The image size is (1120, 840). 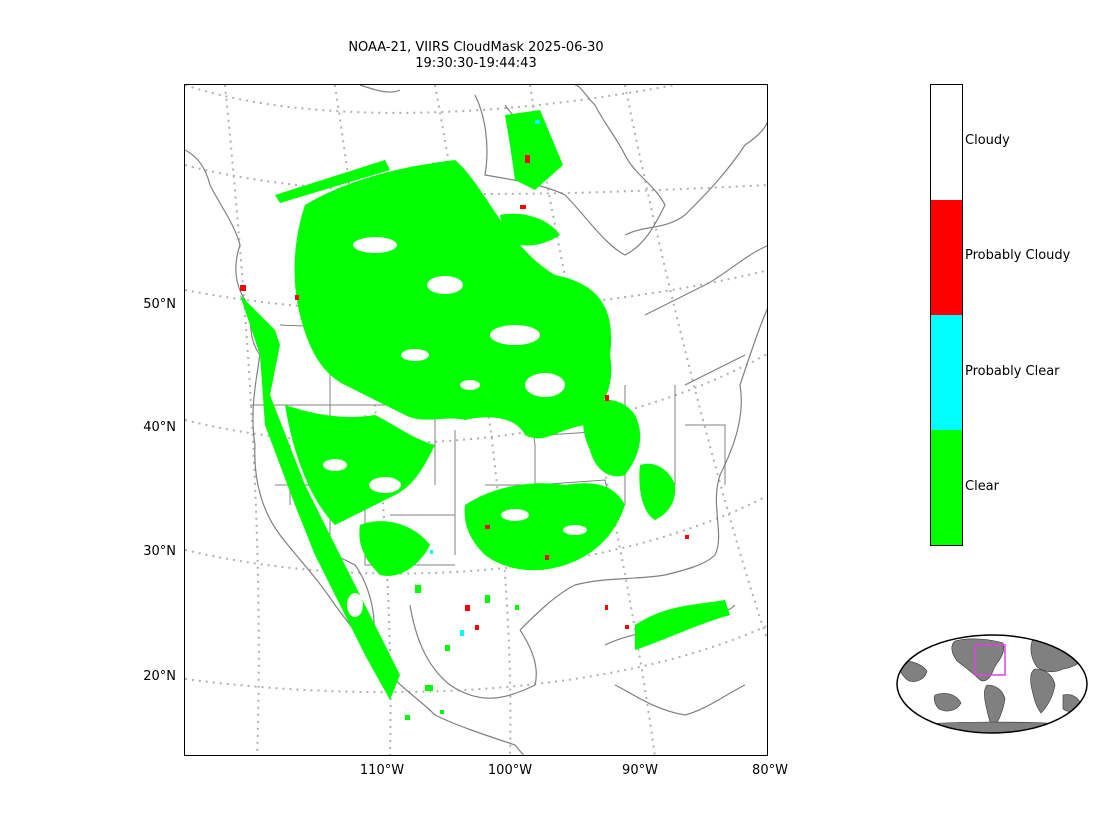 I want to click on legend-swatch-clear, so click(x=946, y=487).